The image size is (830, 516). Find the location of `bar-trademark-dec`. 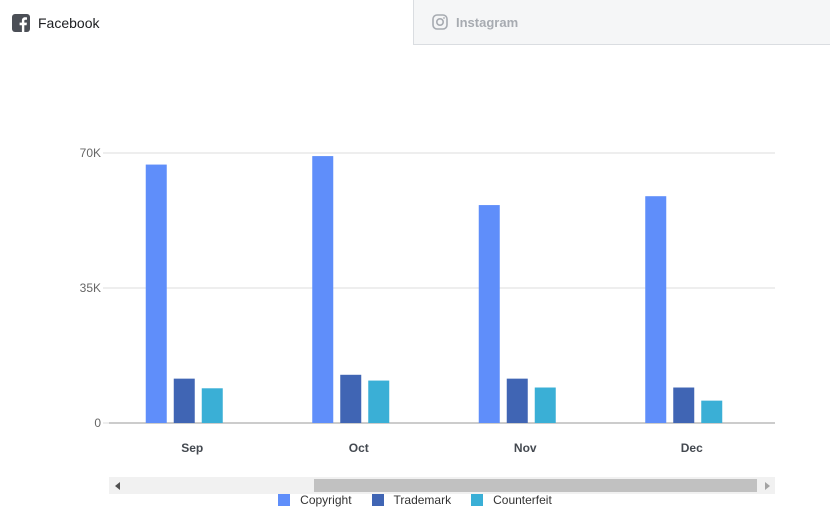

bar-trademark-dec is located at coordinates (684, 405).